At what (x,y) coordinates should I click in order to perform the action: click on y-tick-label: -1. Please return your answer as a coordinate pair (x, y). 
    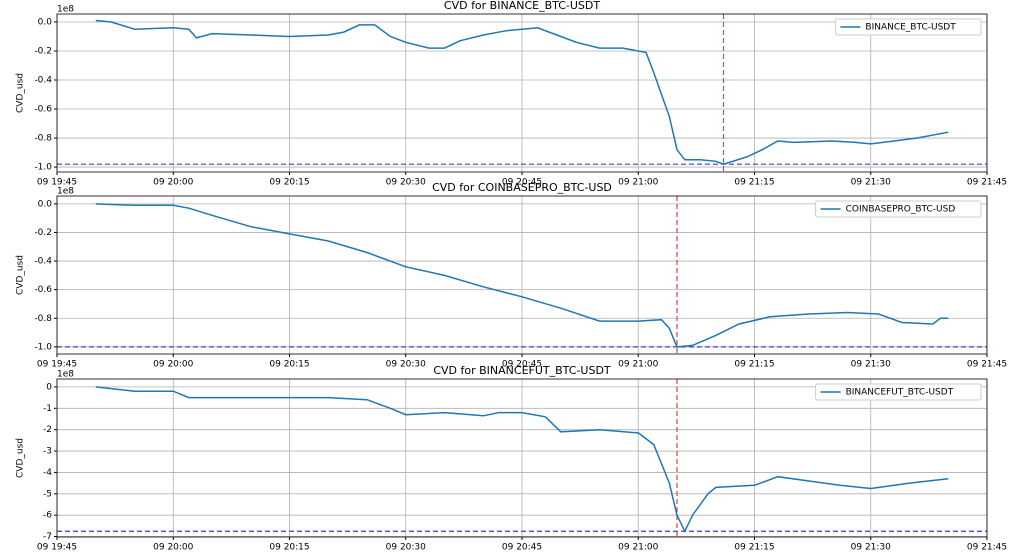
    Looking at the image, I should click on (47, 409).